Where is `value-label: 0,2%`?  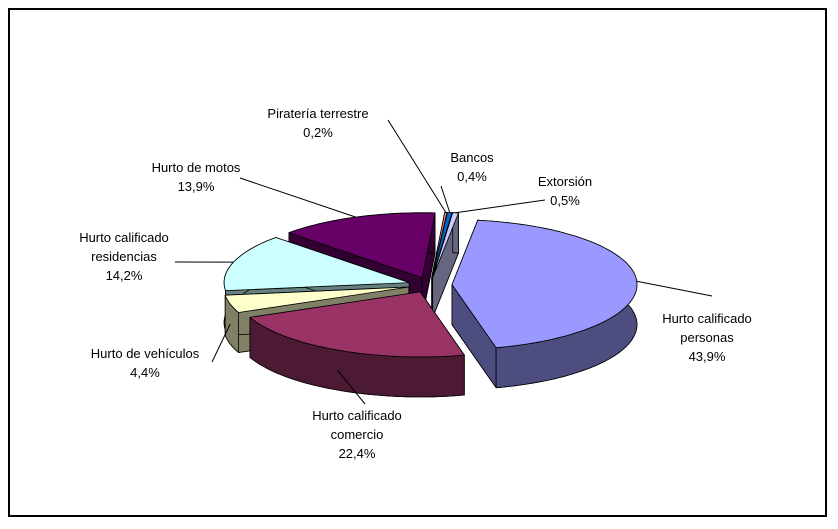
value-label: 0,2% is located at coordinates (318, 132).